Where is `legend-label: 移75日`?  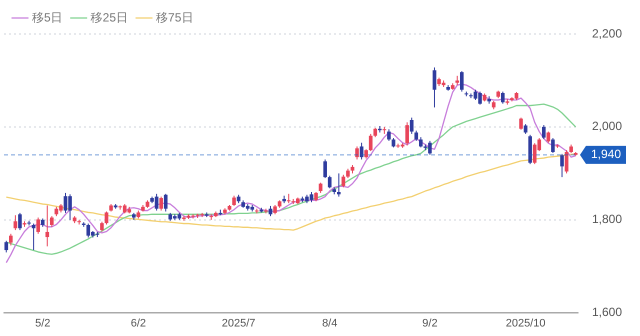
legend-label: 移75日 is located at coordinates (175, 17).